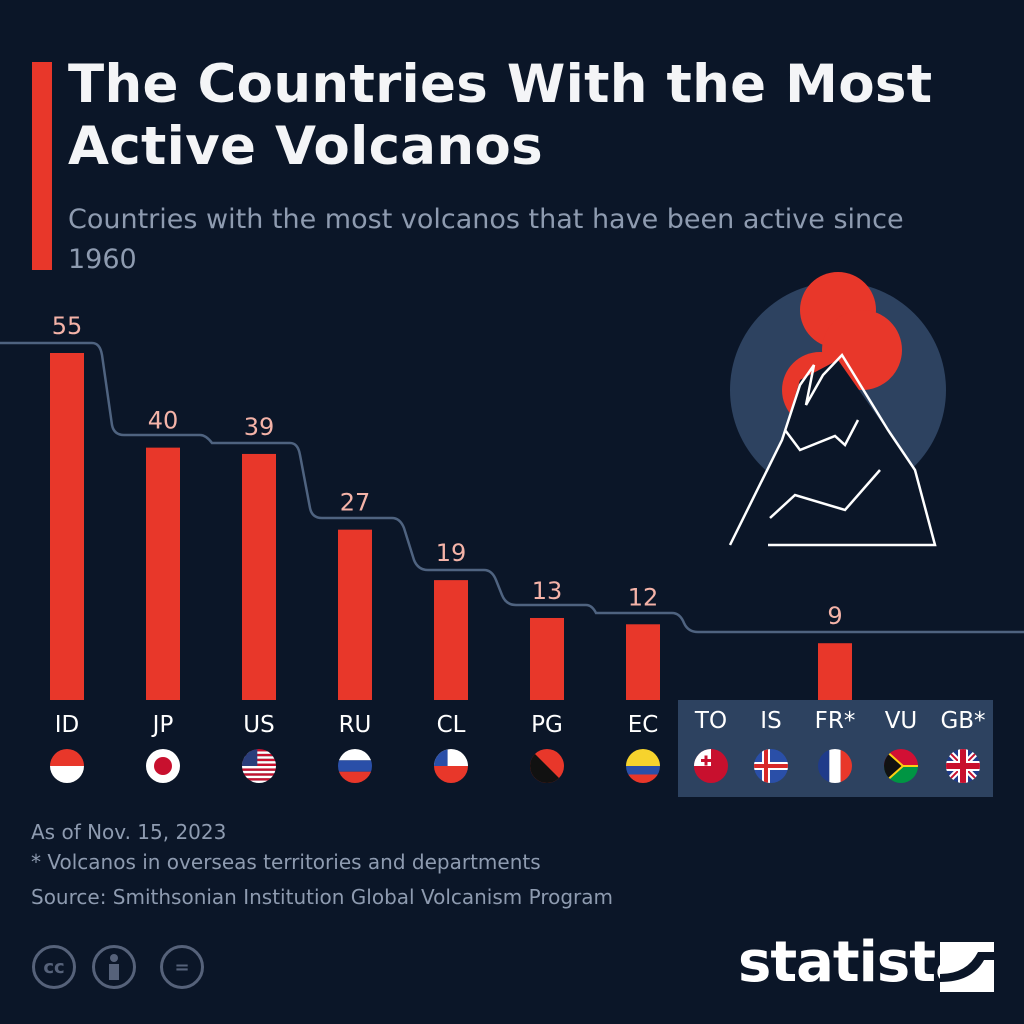  What do you see at coordinates (643, 662) in the screenshot?
I see `bar-ec` at bounding box center [643, 662].